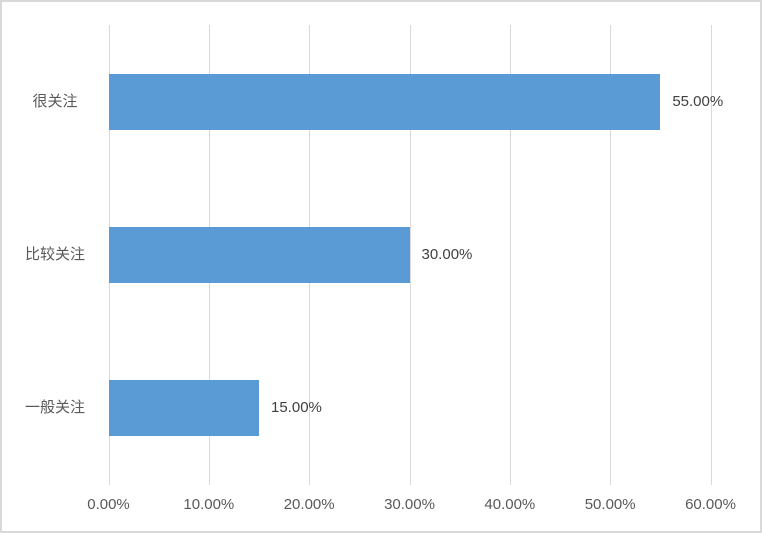 The width and height of the screenshot is (762, 533). What do you see at coordinates (409, 504) in the screenshot?
I see `x-tick-label-30.00%: 30.00%` at bounding box center [409, 504].